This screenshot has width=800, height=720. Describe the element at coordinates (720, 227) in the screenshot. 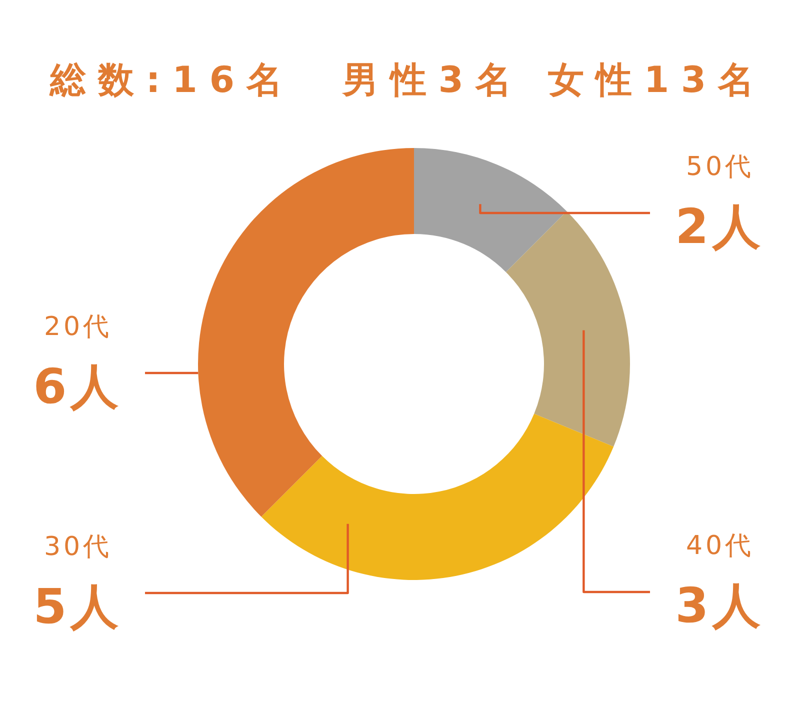

I see `value-label: 2人` at that location.